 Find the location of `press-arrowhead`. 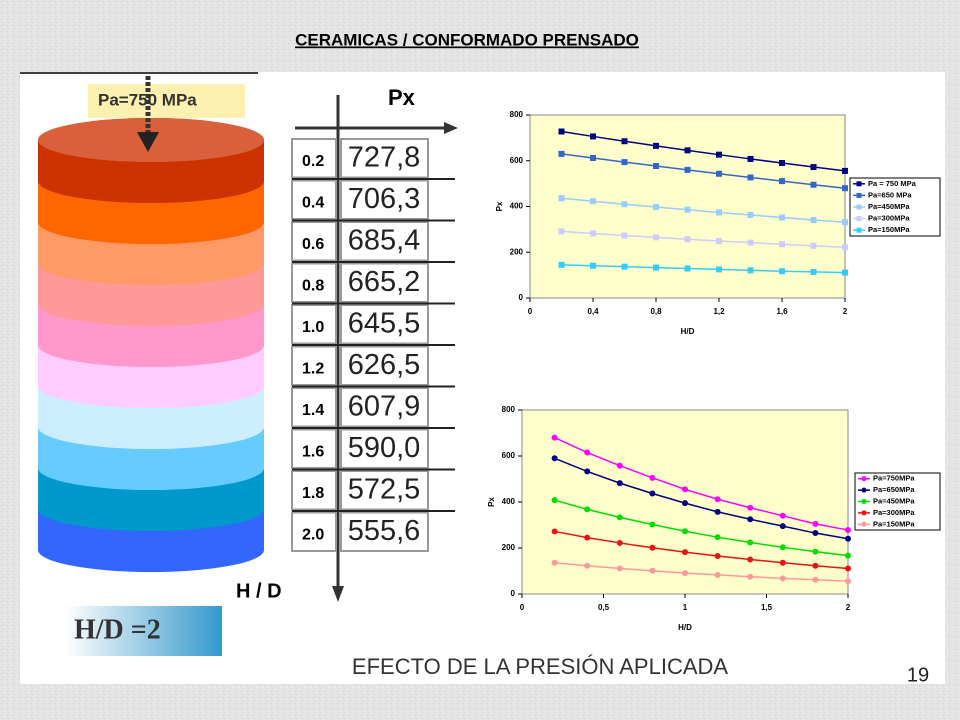

press-arrowhead is located at coordinates (148, 142).